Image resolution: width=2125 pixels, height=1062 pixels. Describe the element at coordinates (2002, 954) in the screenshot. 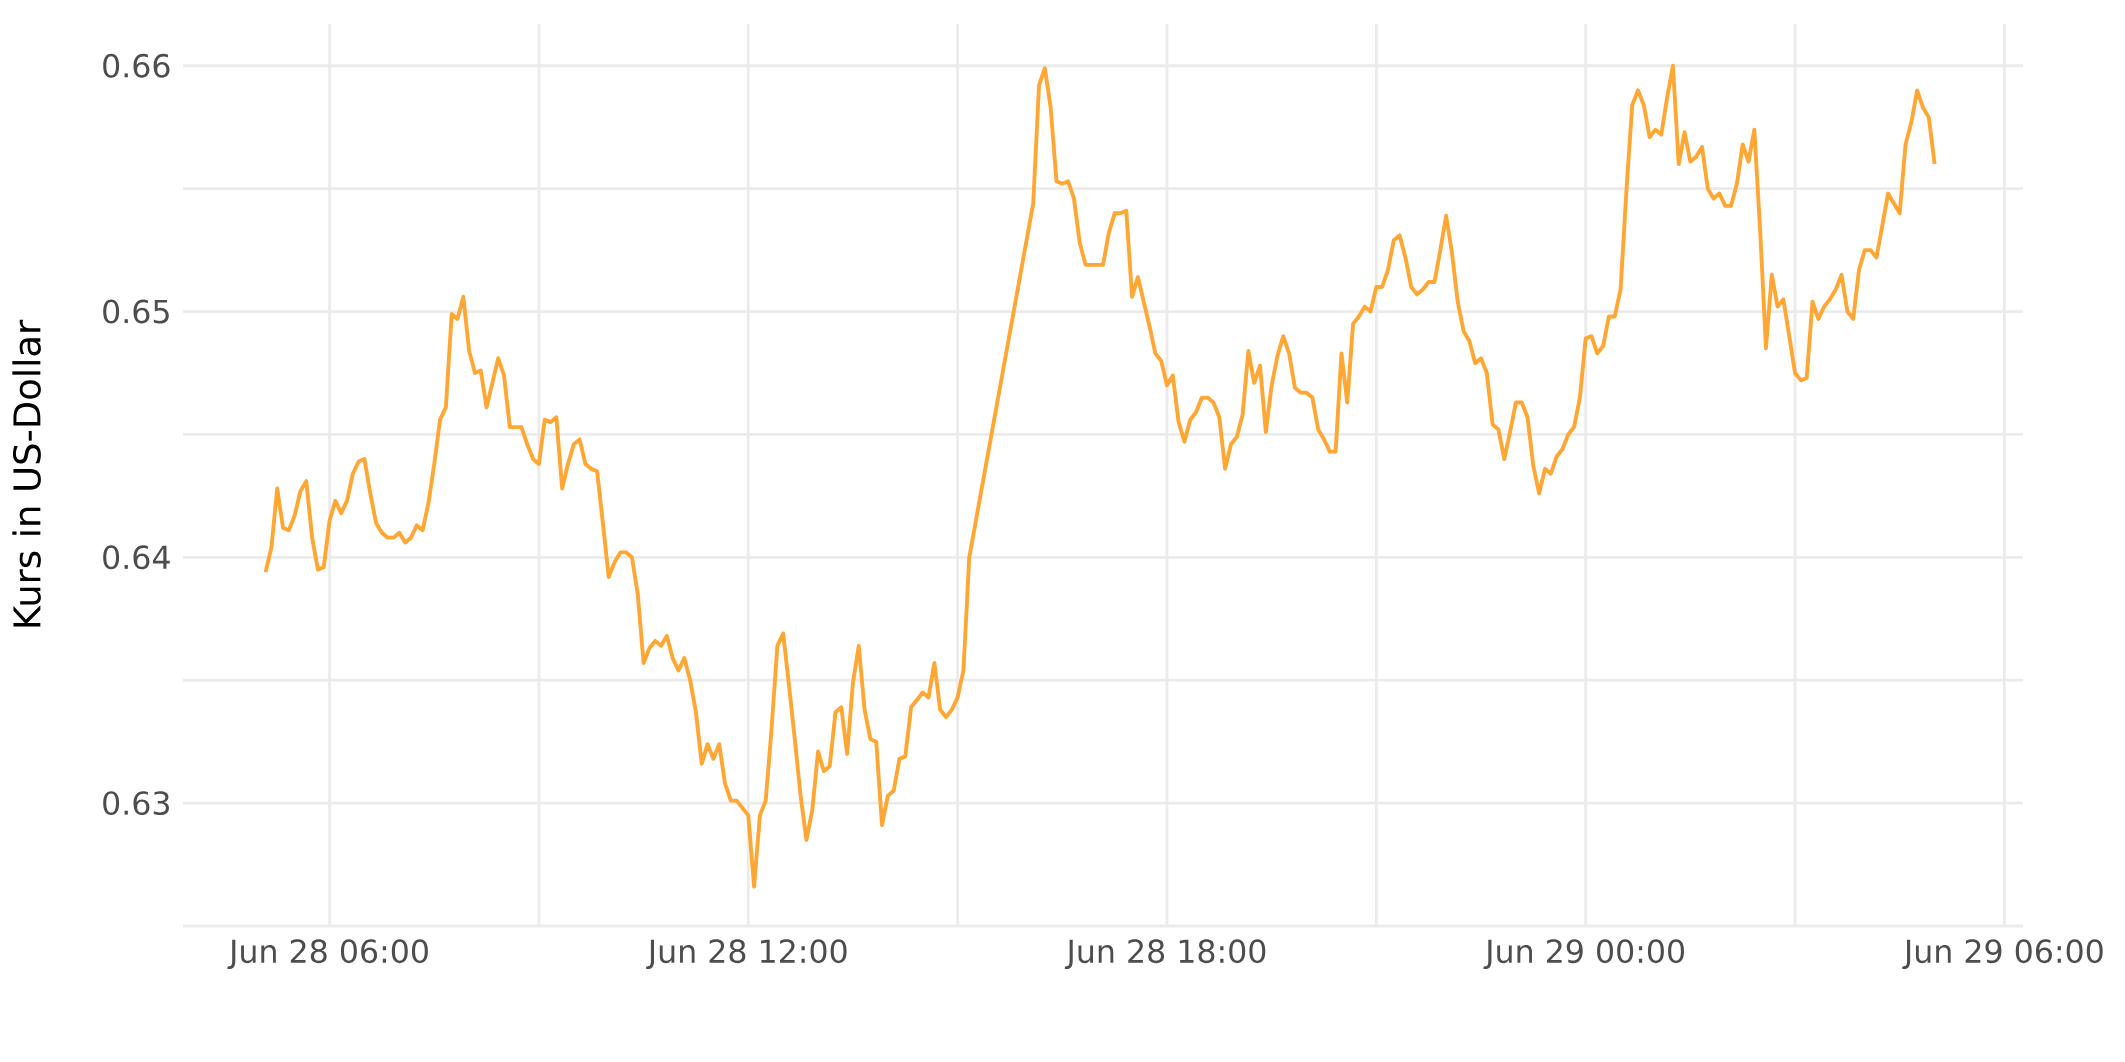

I see `x-tick-label: Jun 29 06:00` at that location.